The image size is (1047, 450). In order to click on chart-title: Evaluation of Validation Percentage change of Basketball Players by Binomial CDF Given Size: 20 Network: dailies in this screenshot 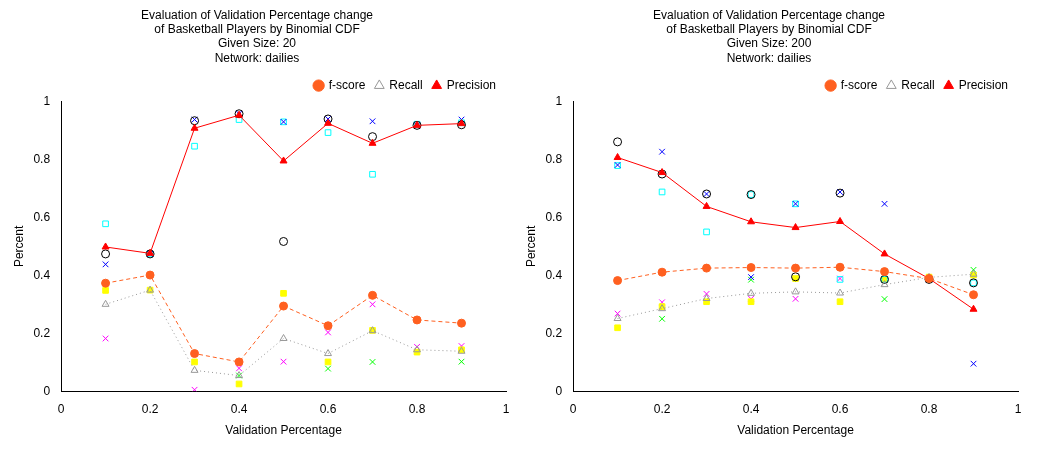, I will do `click(257, 36)`.